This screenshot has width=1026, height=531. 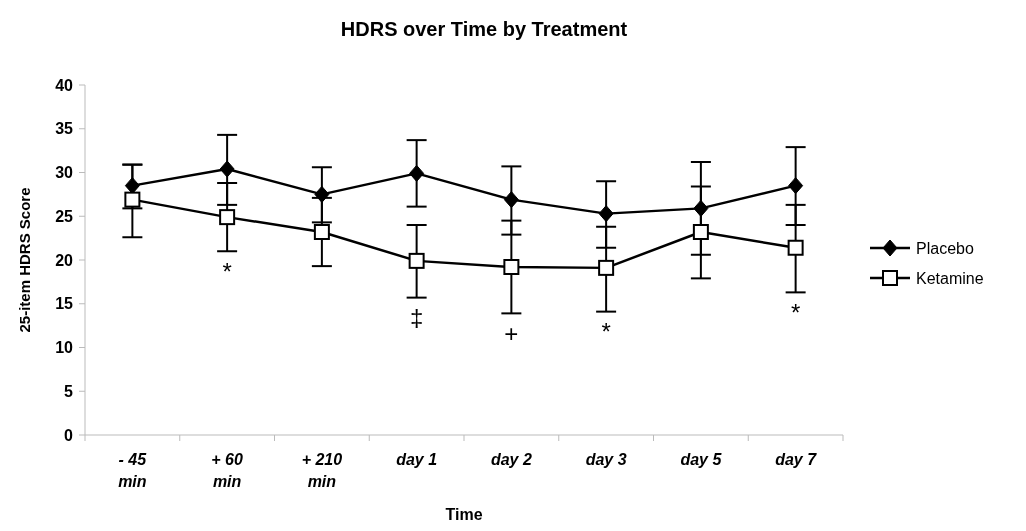 What do you see at coordinates (417, 459) in the screenshot?
I see `x-tick-label: day 1` at bounding box center [417, 459].